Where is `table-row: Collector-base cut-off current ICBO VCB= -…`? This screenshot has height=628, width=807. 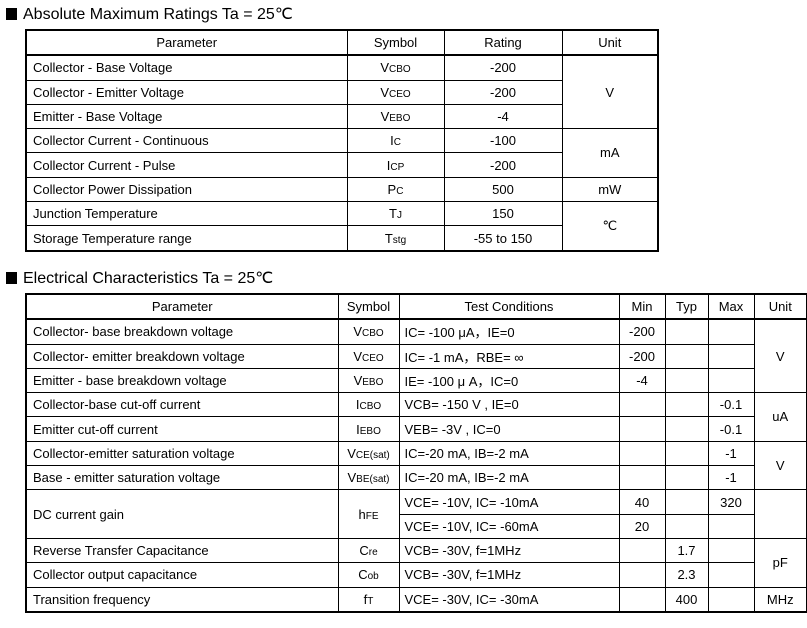 table-row: Collector-base cut-off current ICBO VCB= -… is located at coordinates (416, 417).